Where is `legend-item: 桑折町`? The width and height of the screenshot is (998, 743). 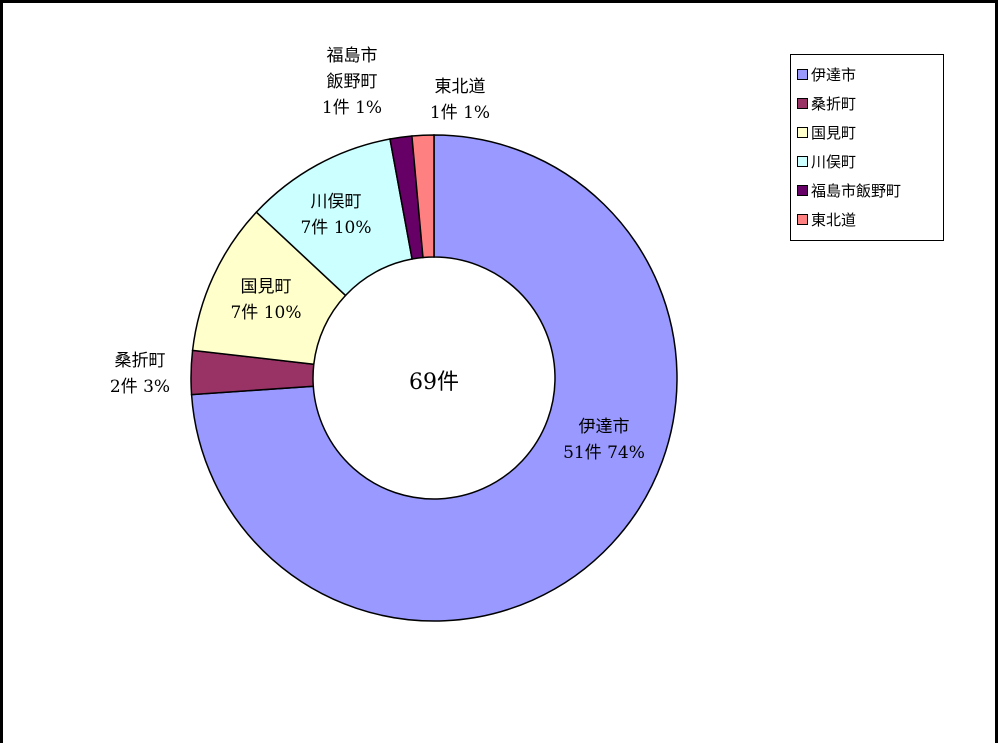
legend-item: 桑折町 is located at coordinates (870, 104).